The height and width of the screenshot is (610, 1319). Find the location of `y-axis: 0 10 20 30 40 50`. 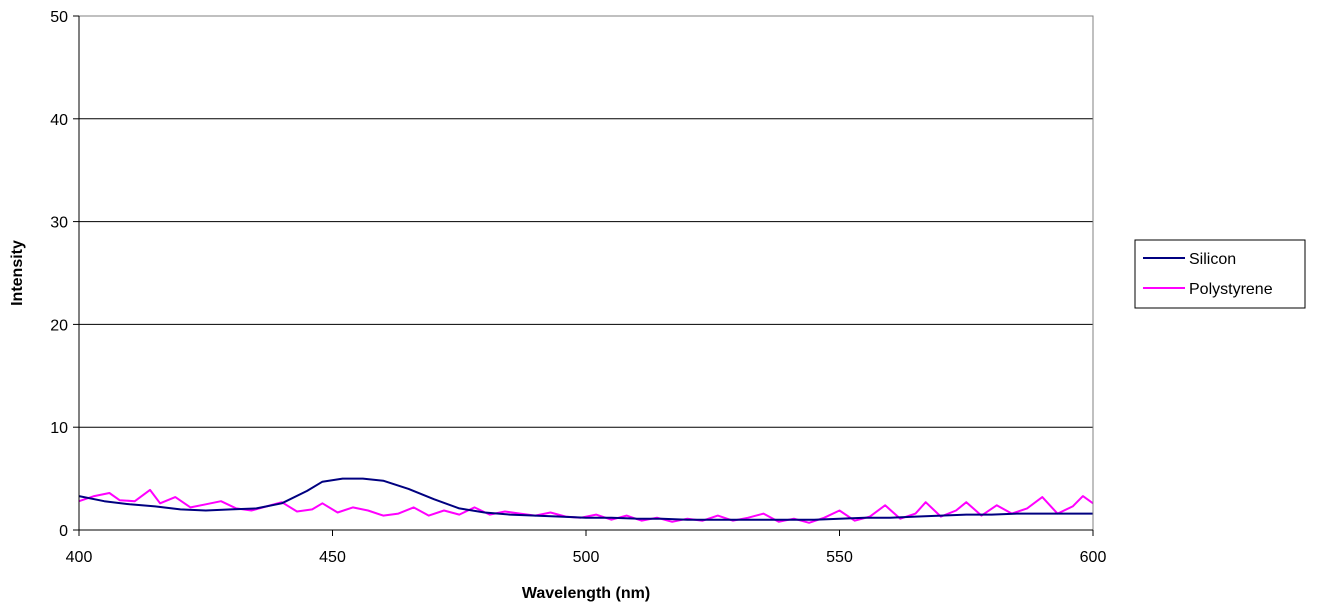

y-axis: 0 10 20 30 40 50 is located at coordinates (65, 274).